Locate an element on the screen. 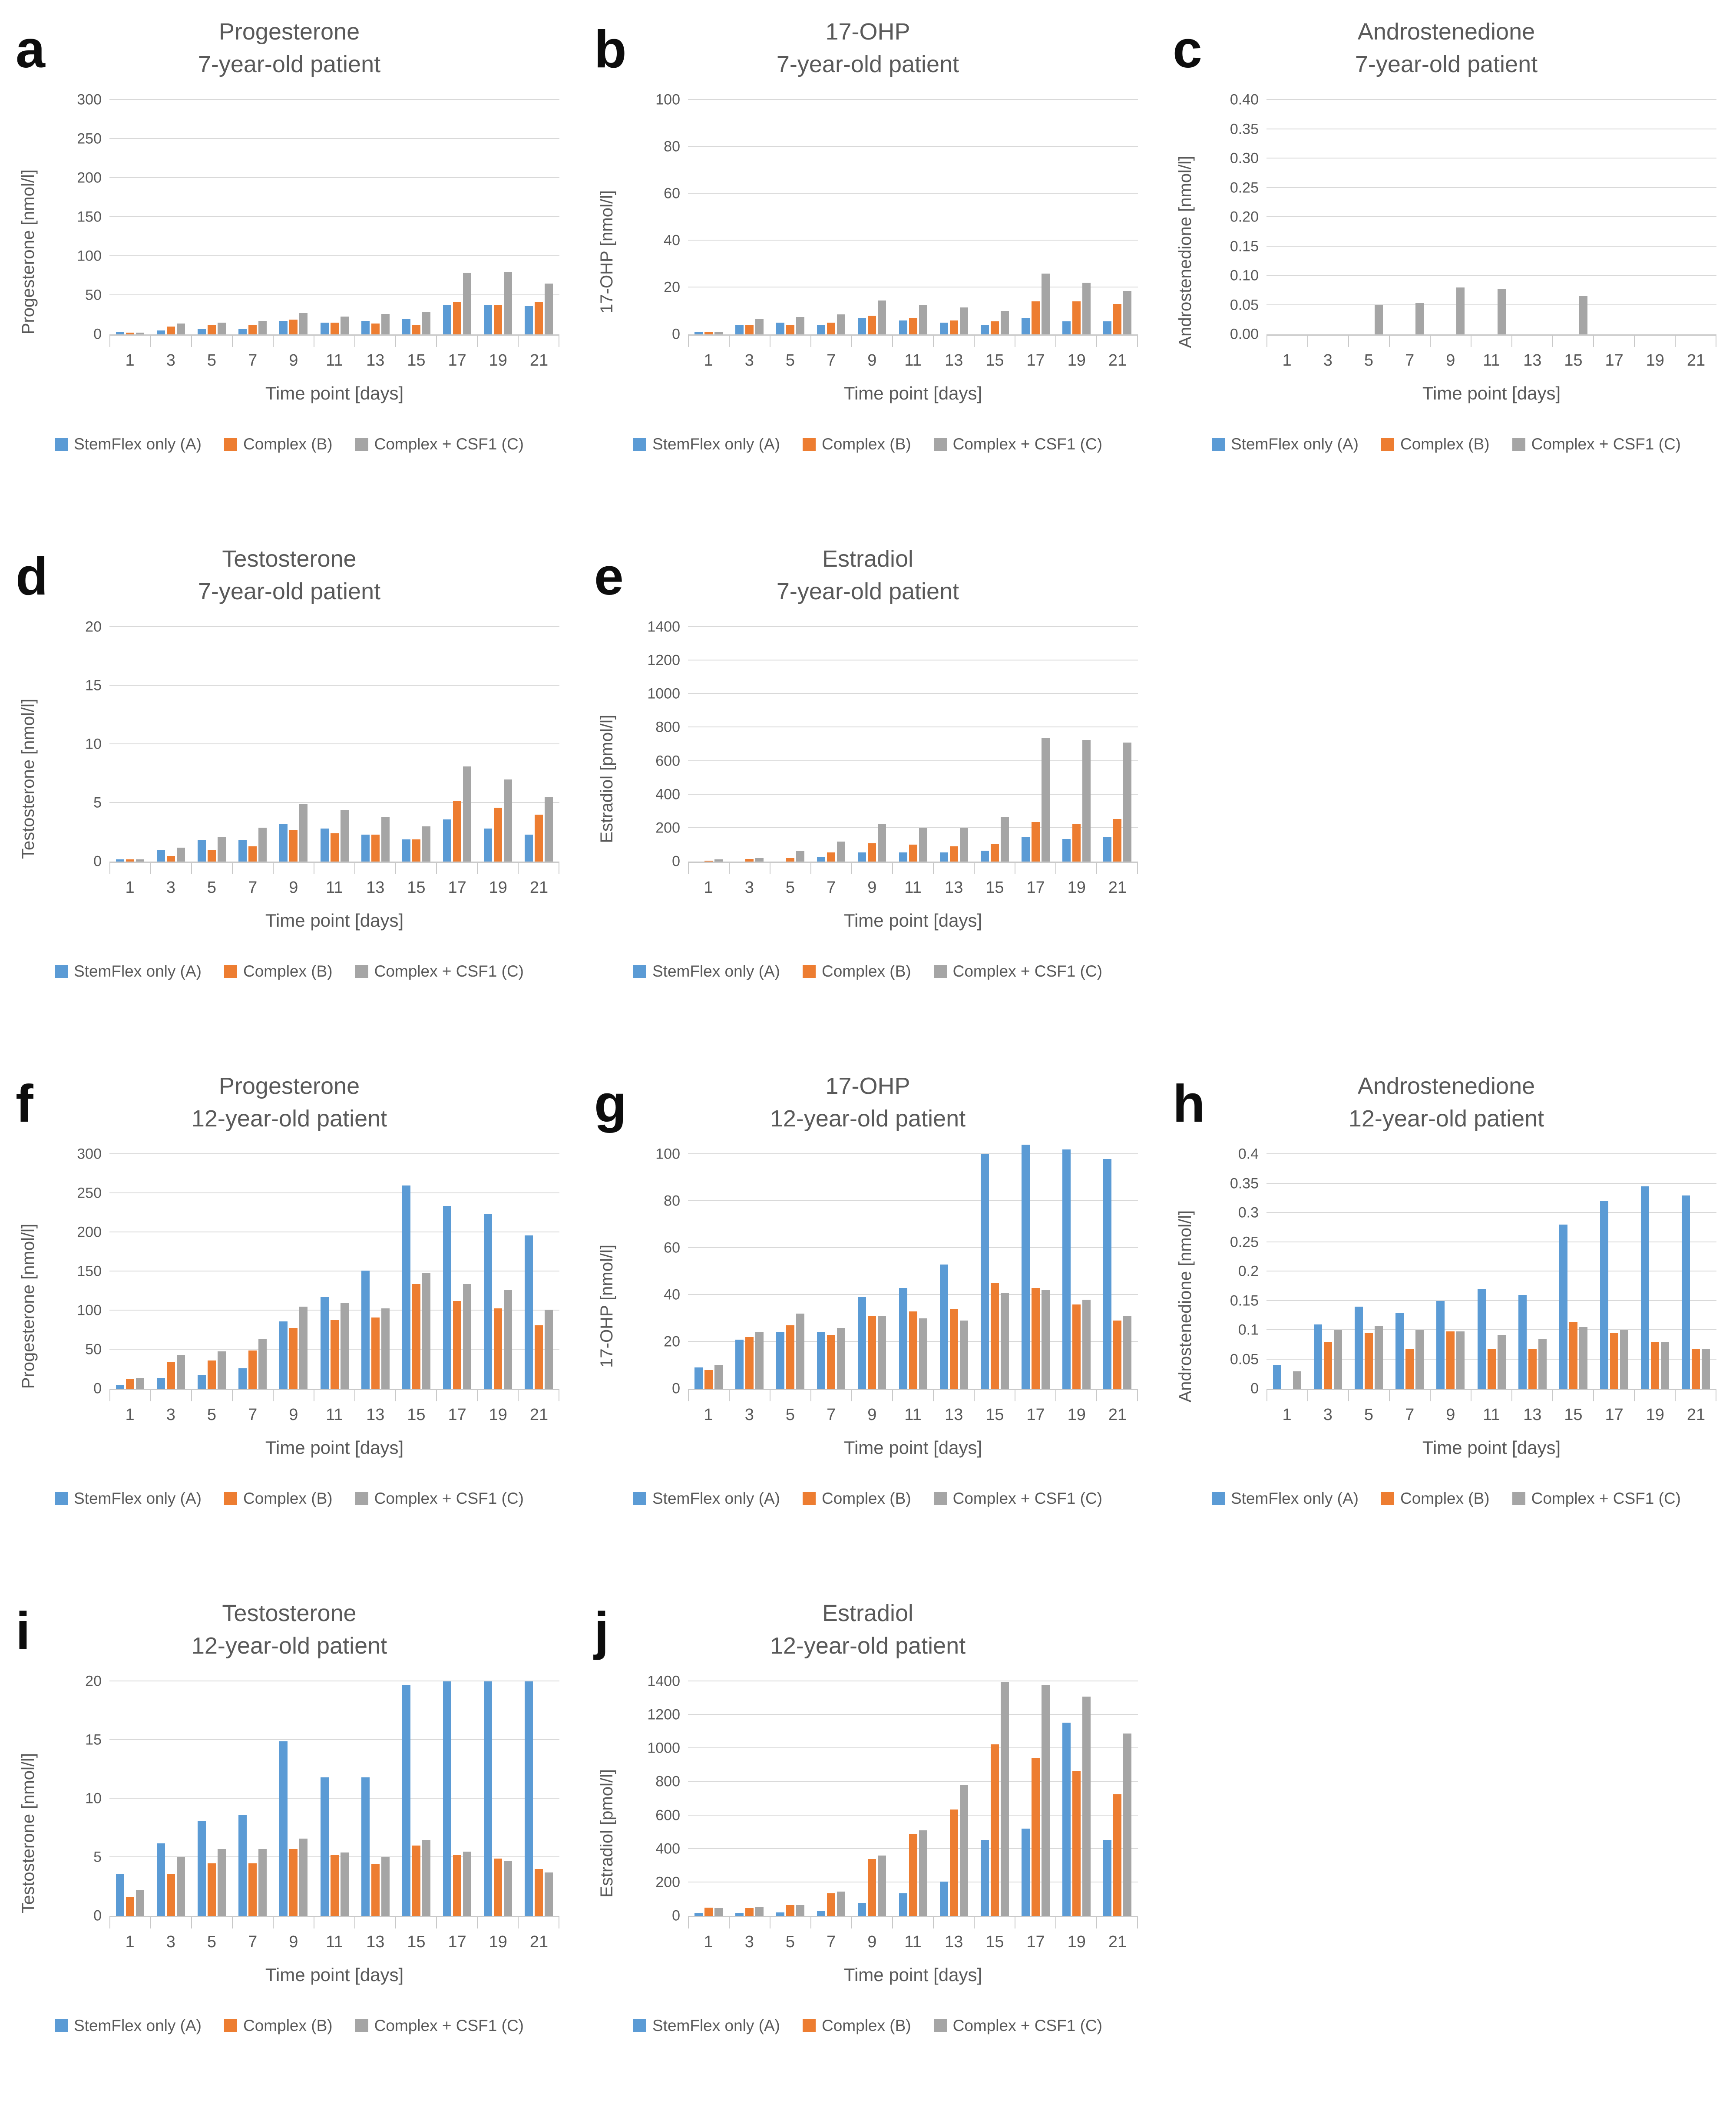 This screenshot has width=1736, height=2110. y-axis-tick-labels: 0 0.05 0.1 0.15 0.2 0.25 0.3 0.35 0.4 is located at coordinates (1233, 1272).